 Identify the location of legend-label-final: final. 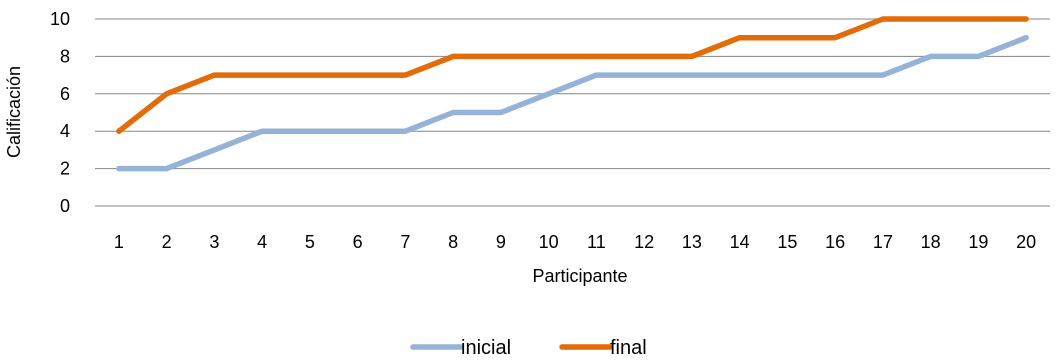
(628, 348).